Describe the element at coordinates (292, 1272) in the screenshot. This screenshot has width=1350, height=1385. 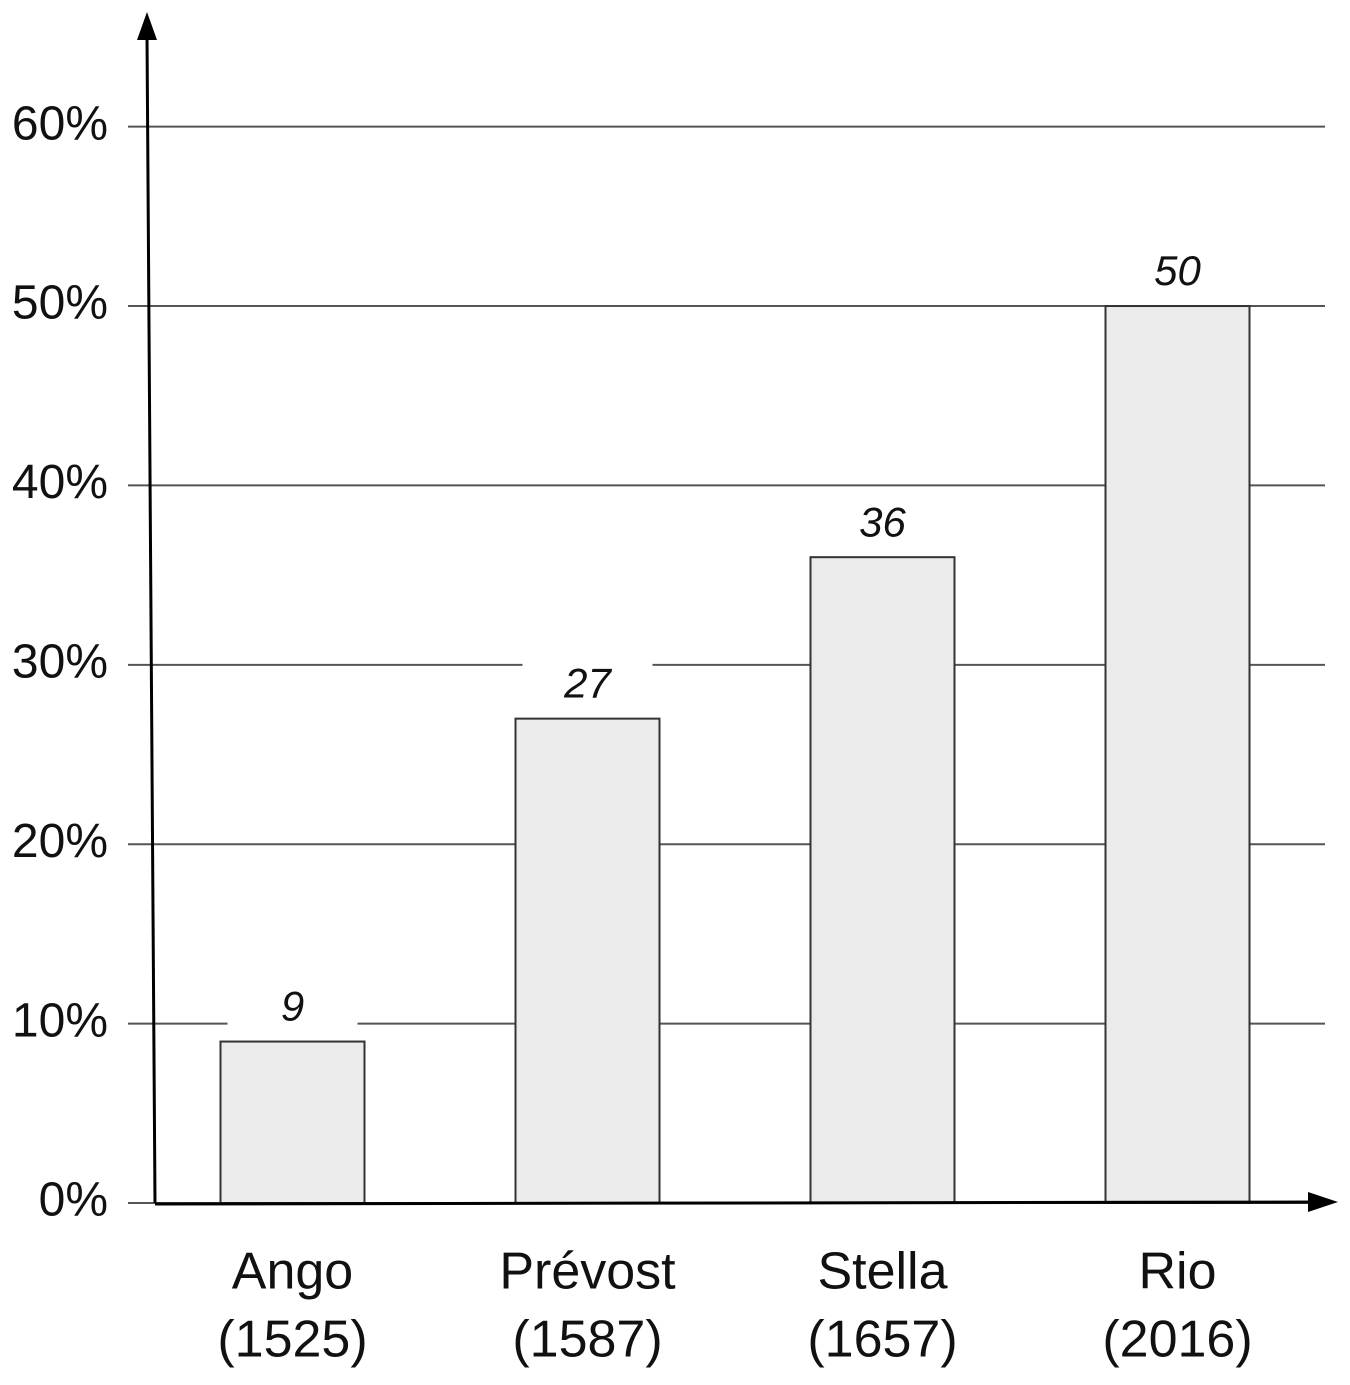
I see `x-tick-label: Ango` at that location.